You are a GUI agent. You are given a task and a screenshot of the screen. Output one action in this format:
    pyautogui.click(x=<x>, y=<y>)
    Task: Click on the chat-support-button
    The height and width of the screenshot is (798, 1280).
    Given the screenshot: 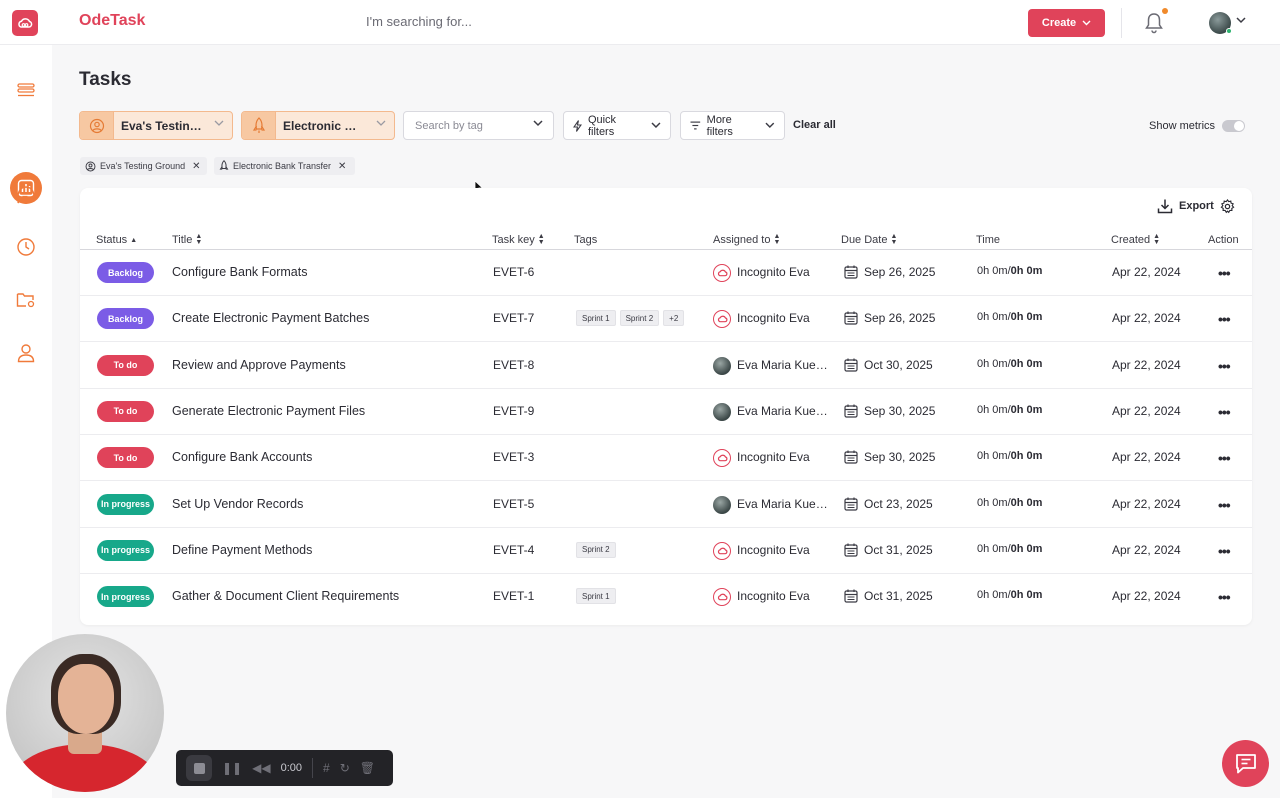 What is the action you would take?
    pyautogui.click(x=1245, y=763)
    